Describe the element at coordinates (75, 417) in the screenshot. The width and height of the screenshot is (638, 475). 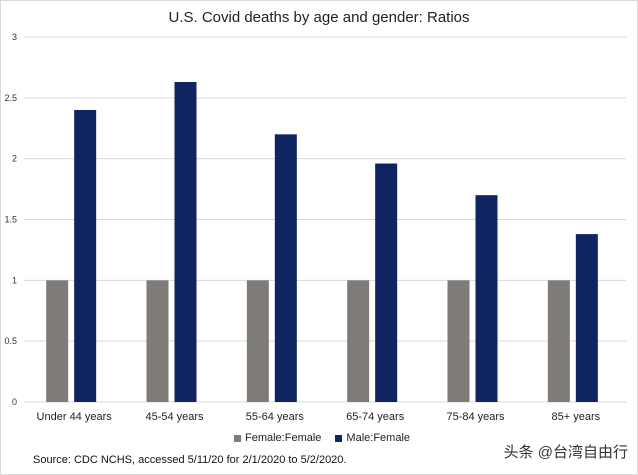
I see `x-tick-label: Under 44 years` at that location.